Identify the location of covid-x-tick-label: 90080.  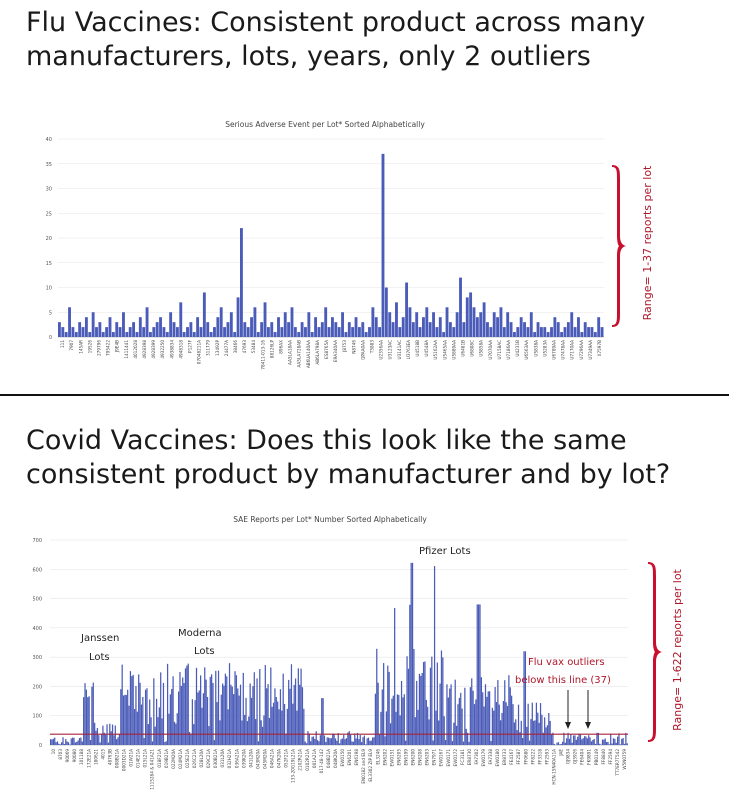
(74, 756).